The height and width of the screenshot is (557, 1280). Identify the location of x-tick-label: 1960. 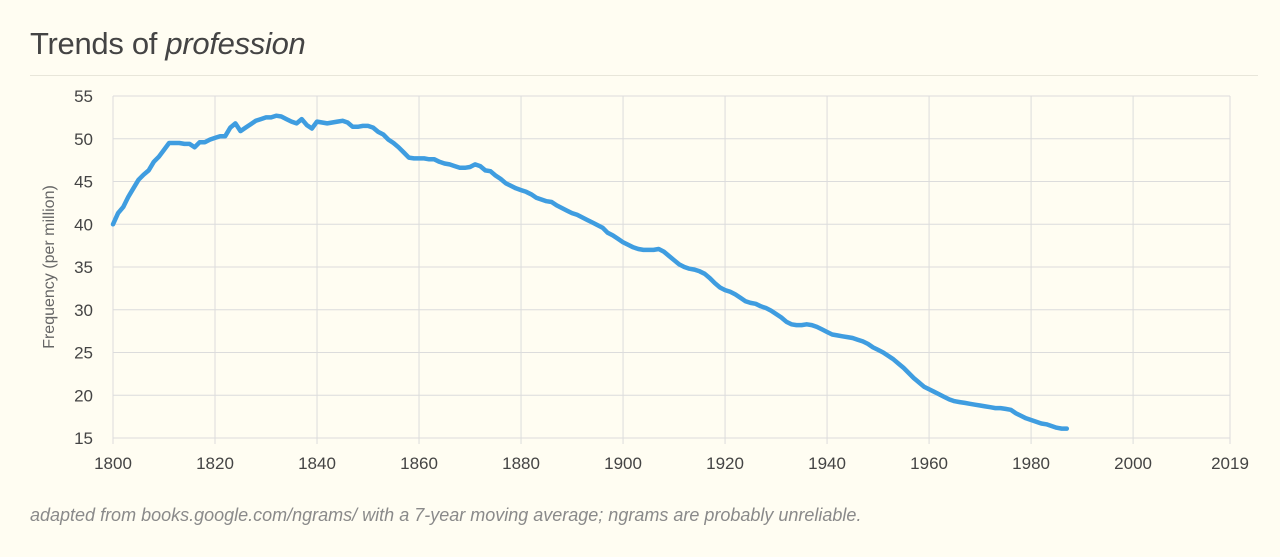
(929, 463).